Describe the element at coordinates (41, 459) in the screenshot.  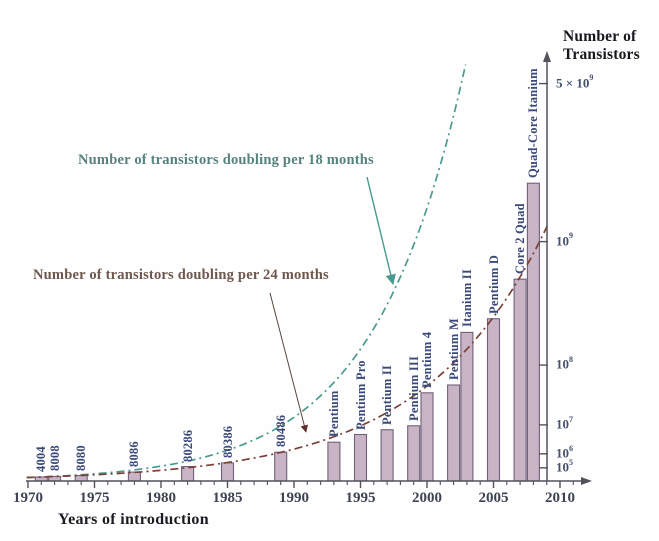
I see `bar-label-4004: 4004` at that location.